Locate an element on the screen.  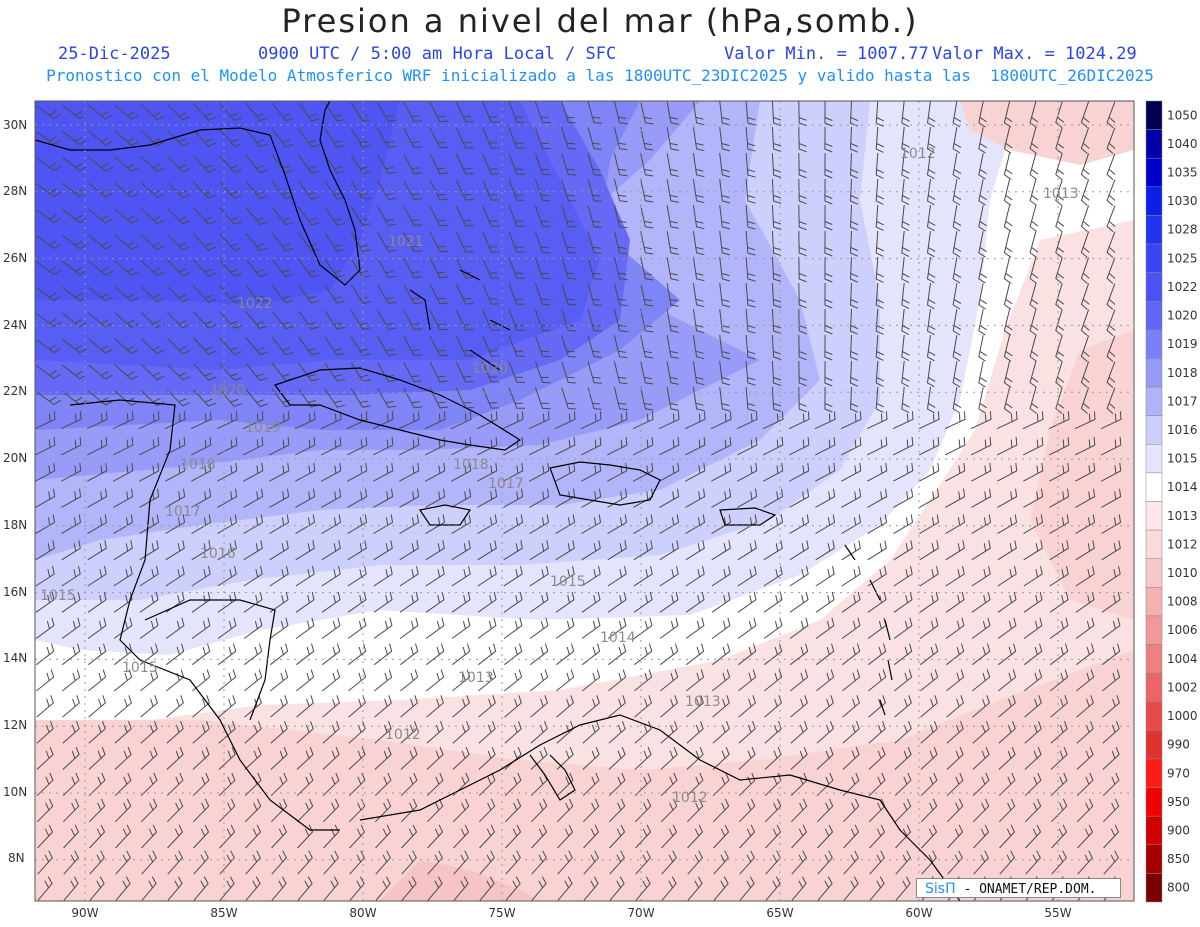
colorbar-label: 1004 is located at coordinates (1182, 659).